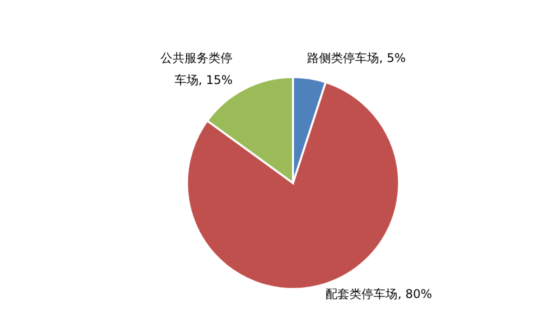 The width and height of the screenshot is (550, 336). Describe the element at coordinates (356, 58) in the screenshot. I see `slice-label: 路侧类停车场, 5%` at that location.